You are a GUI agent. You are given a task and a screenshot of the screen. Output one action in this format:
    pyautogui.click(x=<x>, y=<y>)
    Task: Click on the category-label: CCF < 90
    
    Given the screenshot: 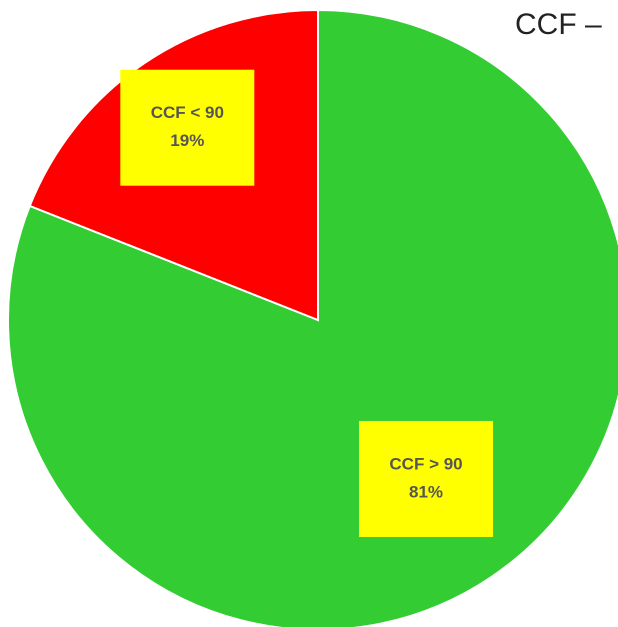 What is the action you would take?
    pyautogui.click(x=187, y=112)
    